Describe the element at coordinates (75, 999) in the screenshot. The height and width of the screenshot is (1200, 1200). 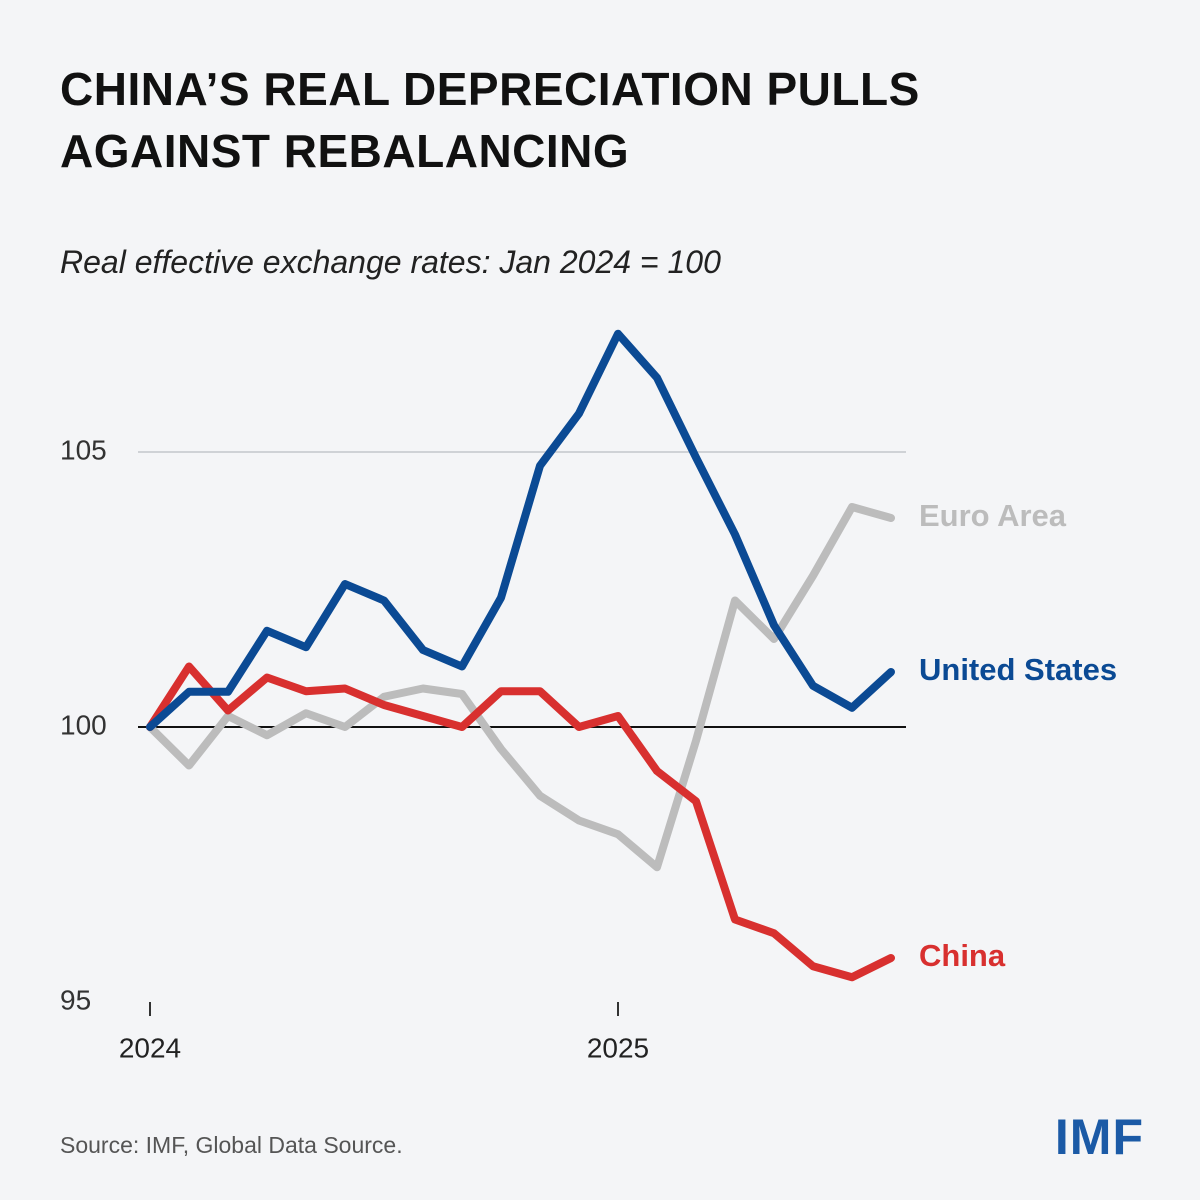
I see `y-tick-label: 95` at that location.